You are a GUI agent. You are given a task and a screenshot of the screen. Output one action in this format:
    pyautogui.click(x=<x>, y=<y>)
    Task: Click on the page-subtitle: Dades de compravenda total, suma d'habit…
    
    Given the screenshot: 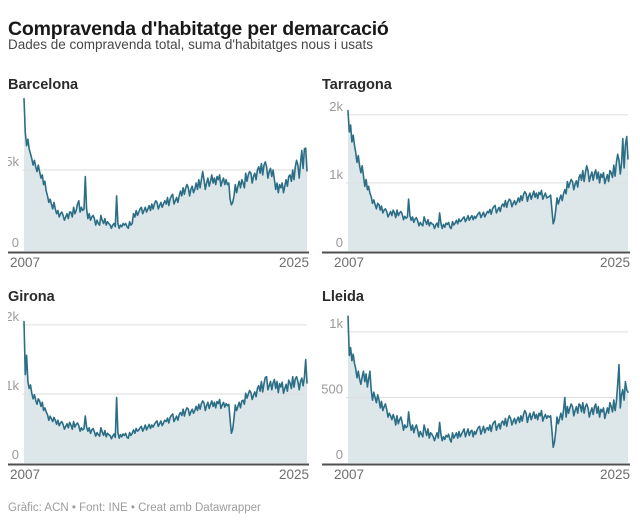 What is the action you would take?
    pyautogui.click(x=191, y=44)
    